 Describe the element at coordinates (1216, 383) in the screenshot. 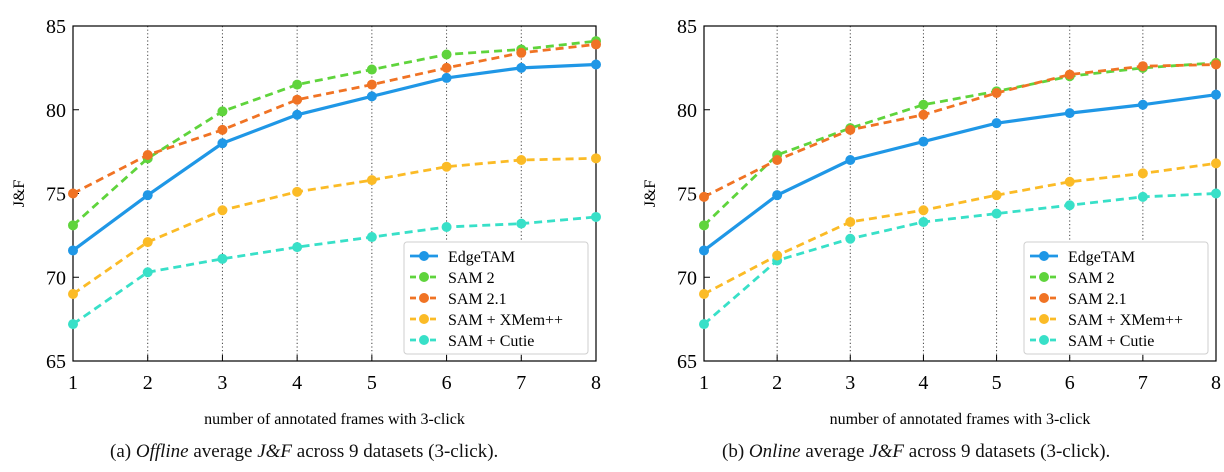

I see `x-tick-label: 8` at that location.